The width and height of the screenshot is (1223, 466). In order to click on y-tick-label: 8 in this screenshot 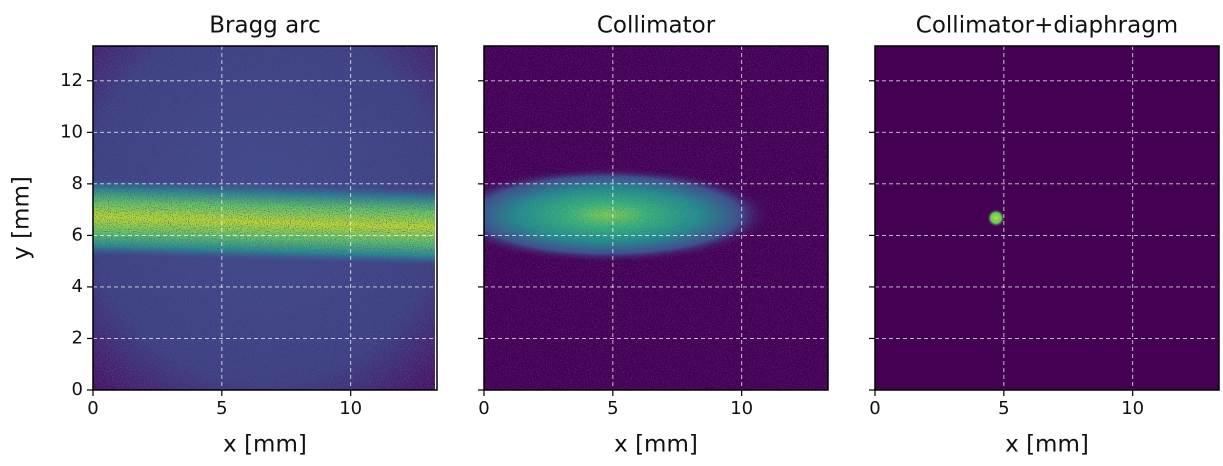, I will do `click(77, 183)`.